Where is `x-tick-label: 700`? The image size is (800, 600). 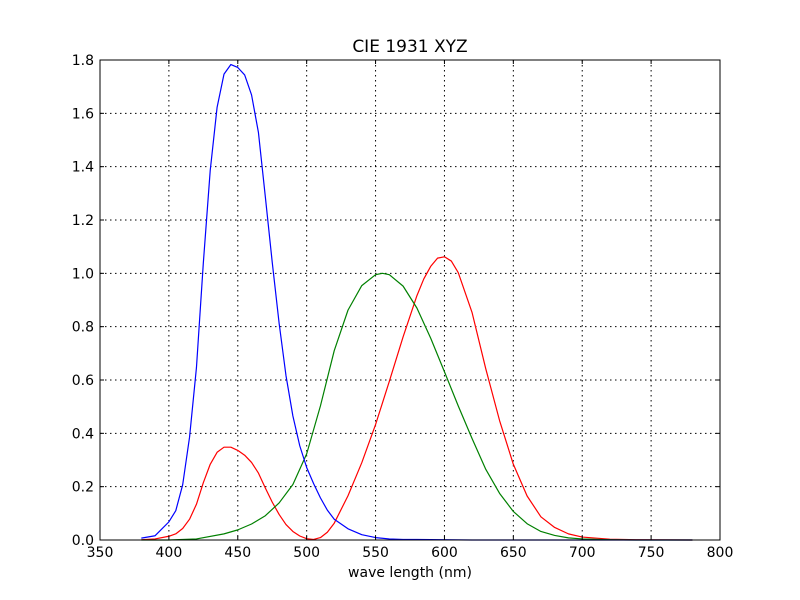
x-tick-label: 700 is located at coordinates (582, 553).